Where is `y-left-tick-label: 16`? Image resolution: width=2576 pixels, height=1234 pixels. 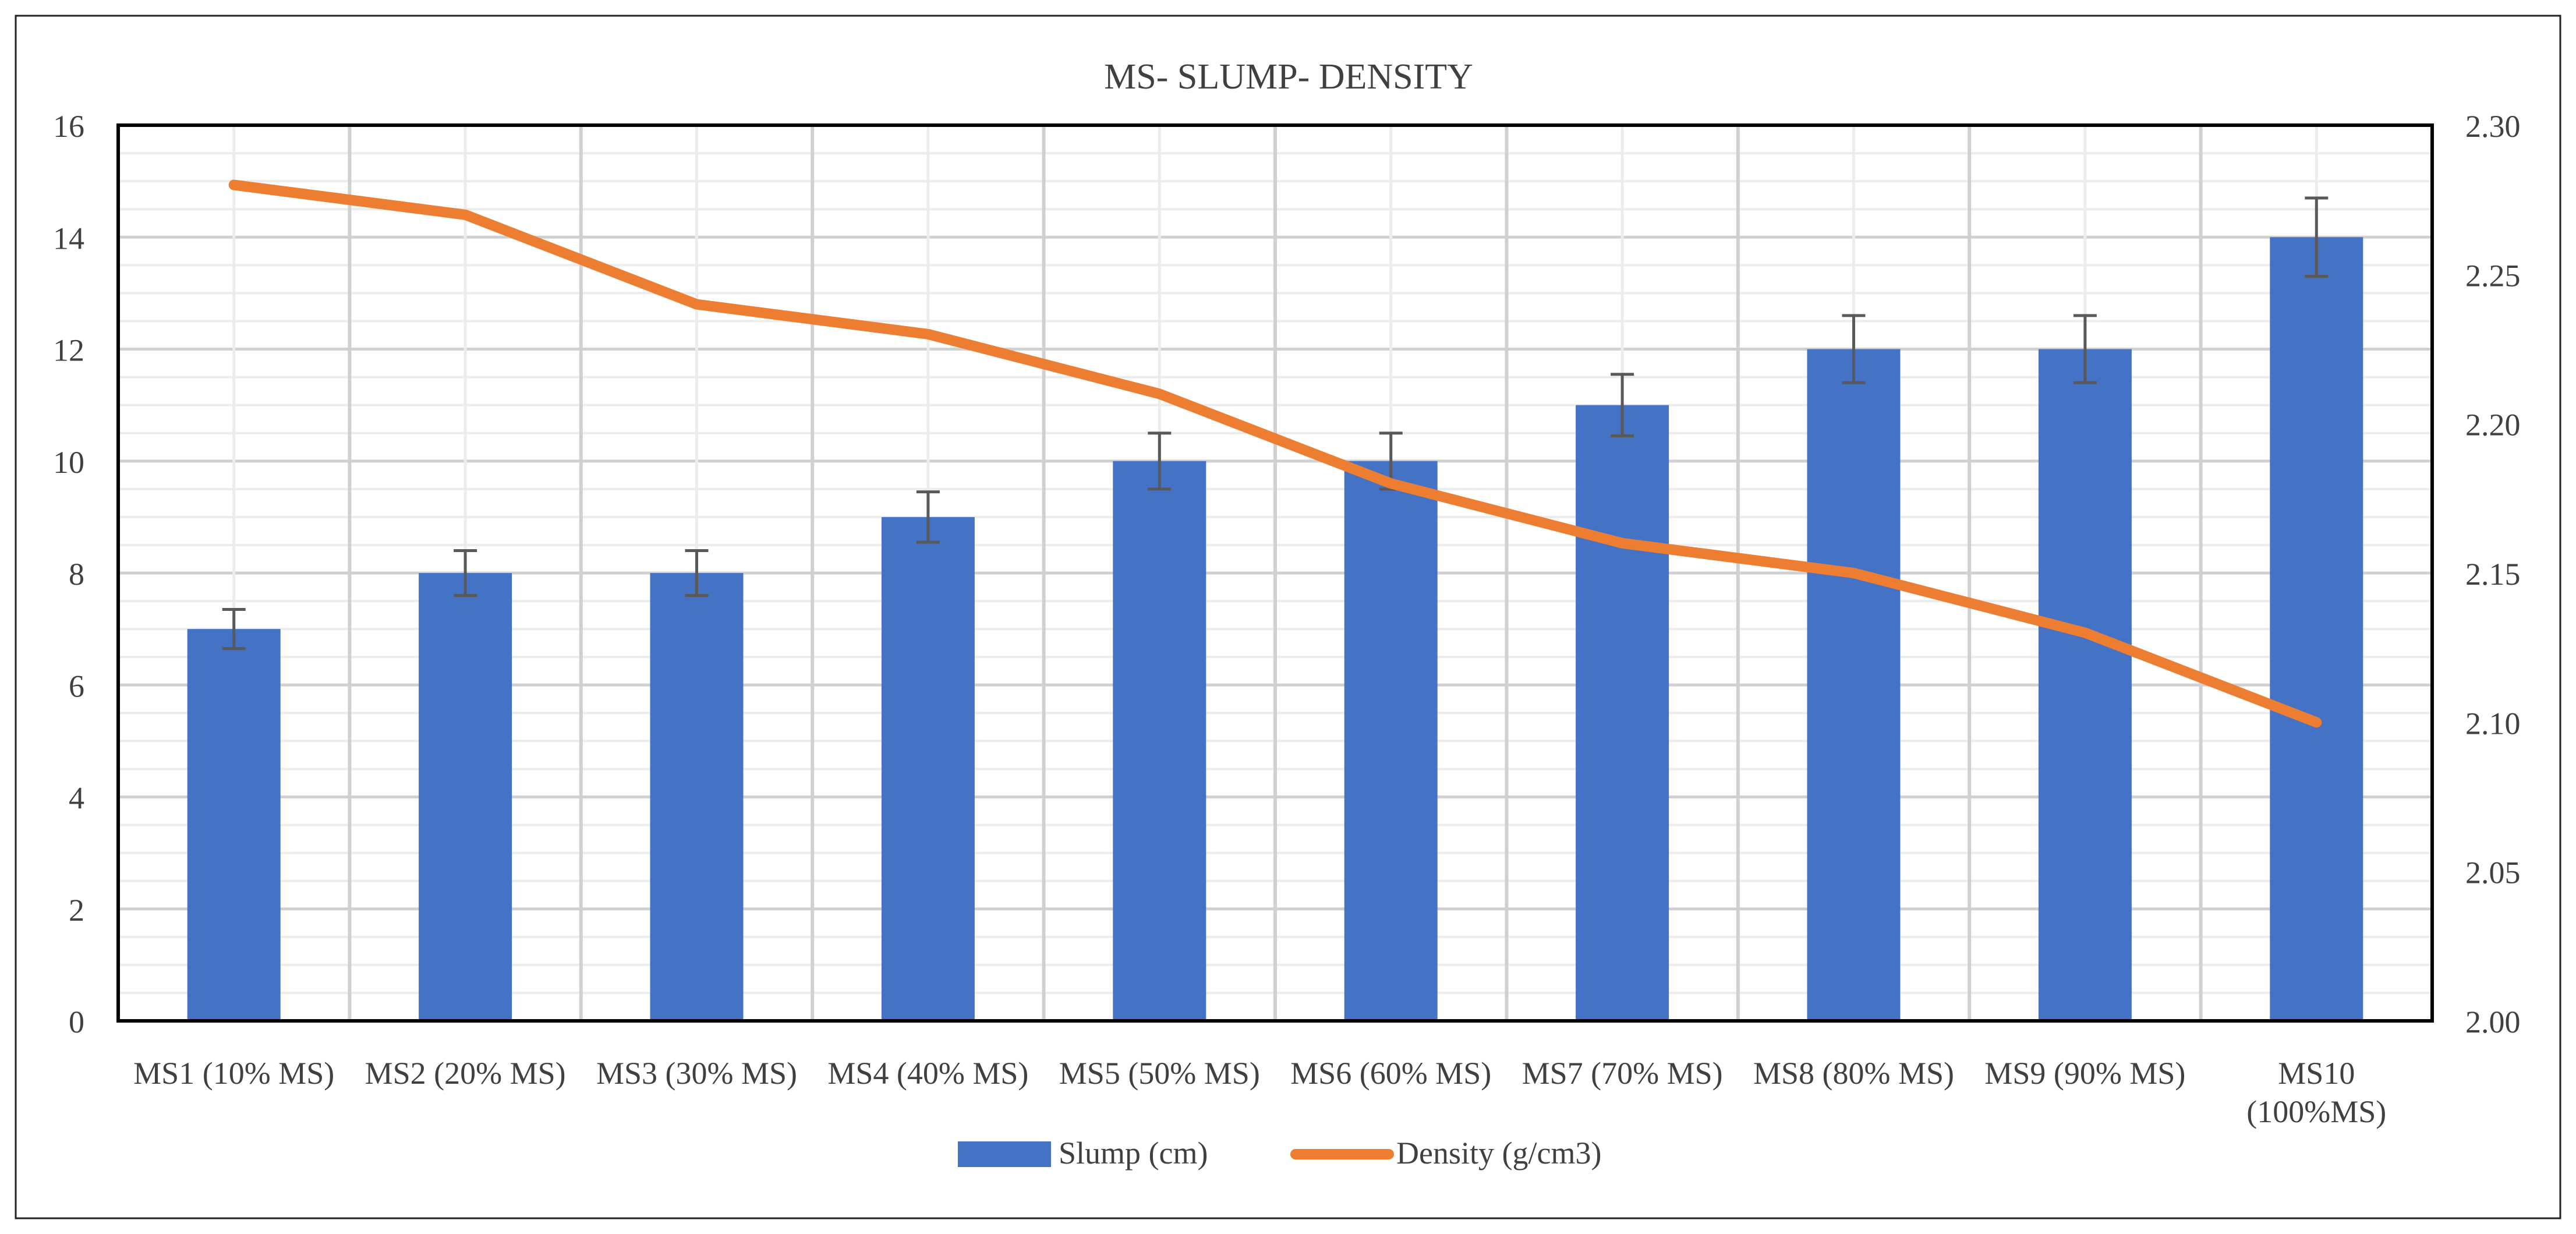 y-left-tick-label: 16 is located at coordinates (68, 126).